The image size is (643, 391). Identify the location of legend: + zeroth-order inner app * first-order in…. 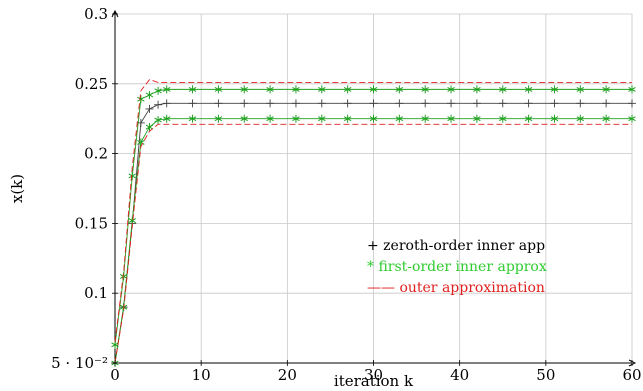
(457, 267).